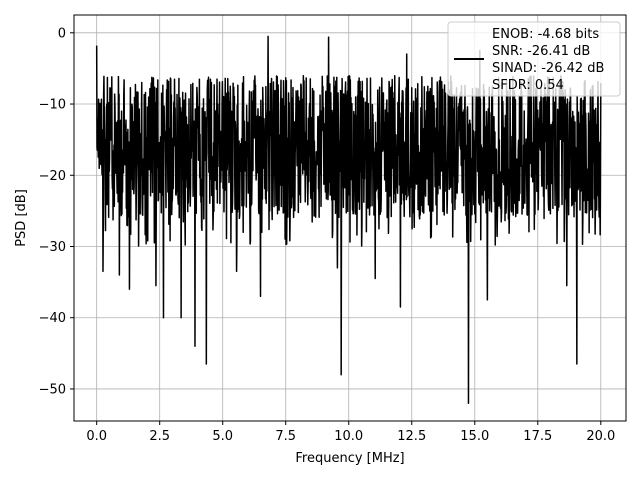 Image resolution: width=640 pixels, height=480 pixels. What do you see at coordinates (545, 34) in the screenshot?
I see `legend-enob: ENOB: -4.68 bits` at bounding box center [545, 34].